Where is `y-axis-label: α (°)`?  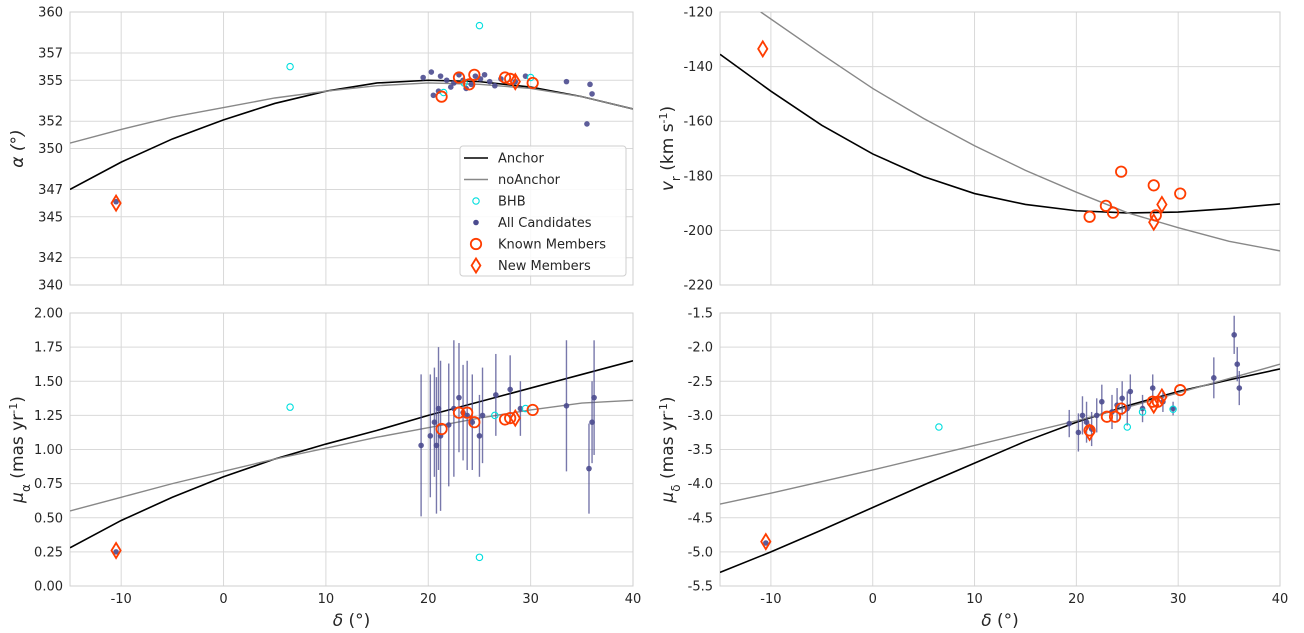 y-axis-label: α (°) is located at coordinates (18, 148).